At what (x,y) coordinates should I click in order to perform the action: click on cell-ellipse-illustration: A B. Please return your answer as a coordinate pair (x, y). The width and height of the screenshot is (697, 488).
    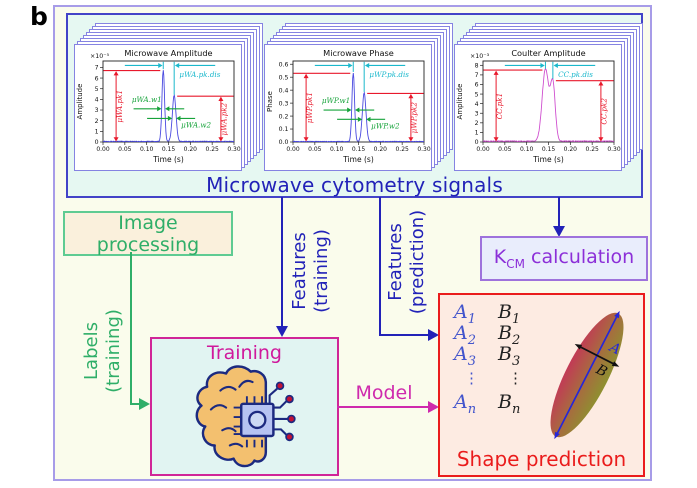
    Looking at the image, I should click on (587, 375).